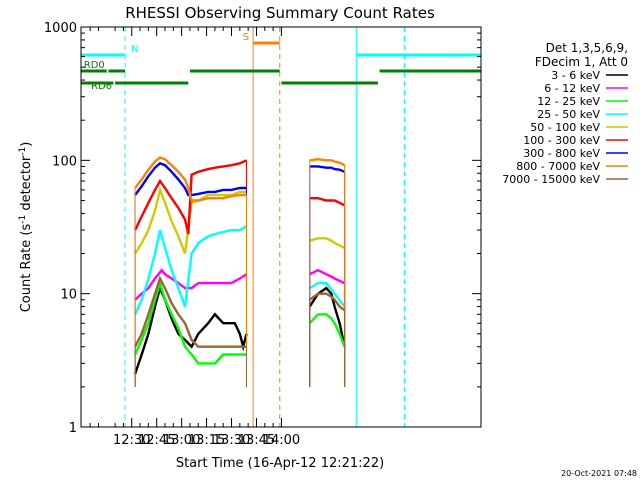 This screenshot has height=480, width=640. Describe the element at coordinates (561, 140) in the screenshot. I see `legend-label-5: 100 - 300 keV` at that location.